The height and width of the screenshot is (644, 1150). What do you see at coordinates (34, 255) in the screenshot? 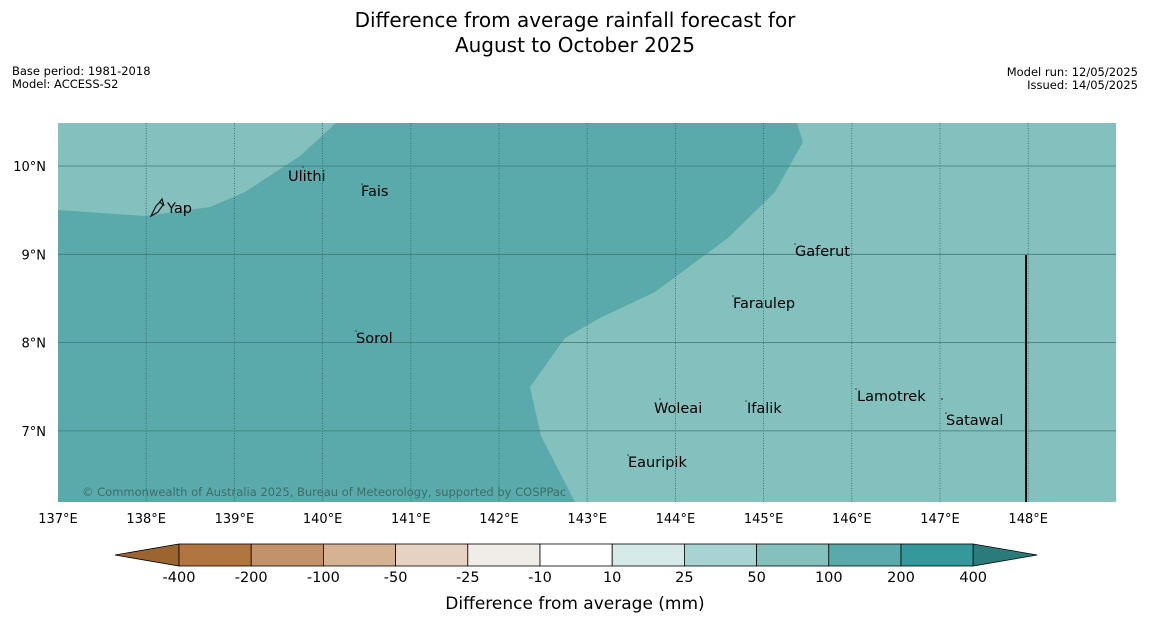
I see `latitude-tick-label: 9°N` at bounding box center [34, 255].